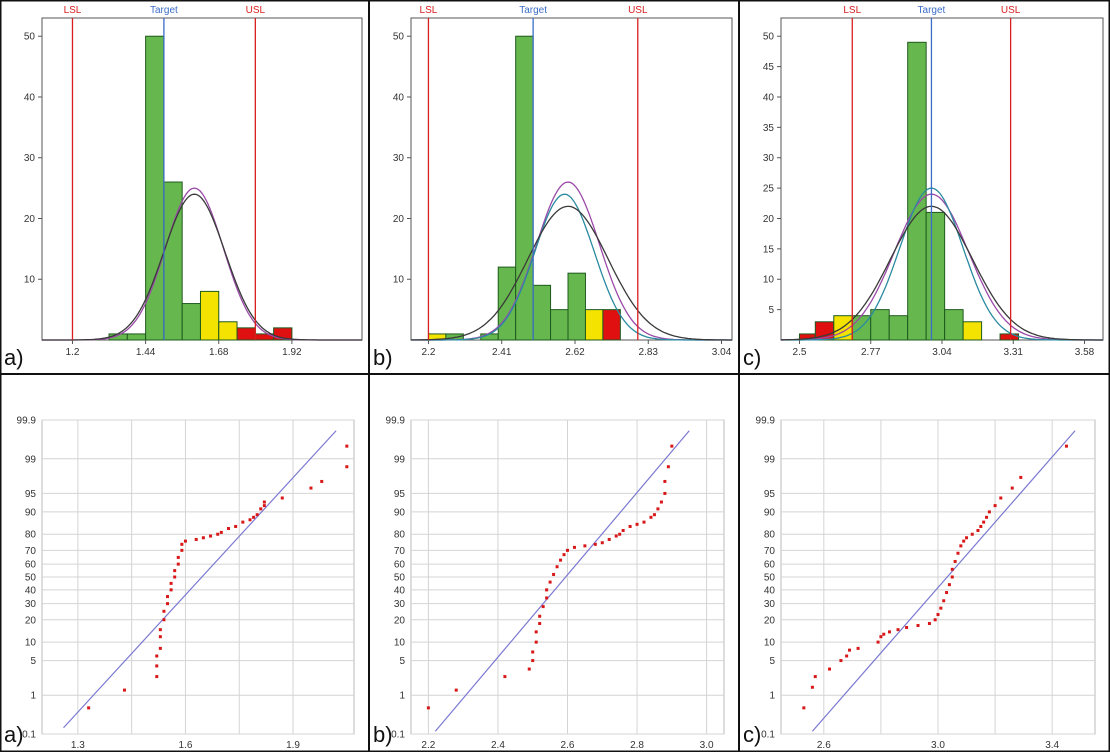 This screenshot has width=1110, height=752. What do you see at coordinates (219, 352) in the screenshot?
I see `x-tick-label: 1.68` at bounding box center [219, 352].